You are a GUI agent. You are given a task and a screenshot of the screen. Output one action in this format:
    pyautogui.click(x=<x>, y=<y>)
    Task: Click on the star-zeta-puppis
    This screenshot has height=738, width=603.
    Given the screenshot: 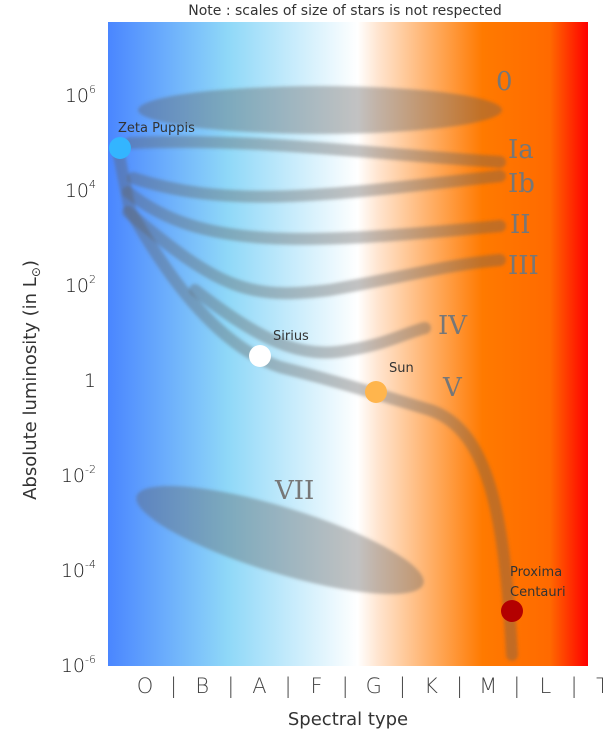 What is the action you would take?
    pyautogui.click(x=120, y=148)
    